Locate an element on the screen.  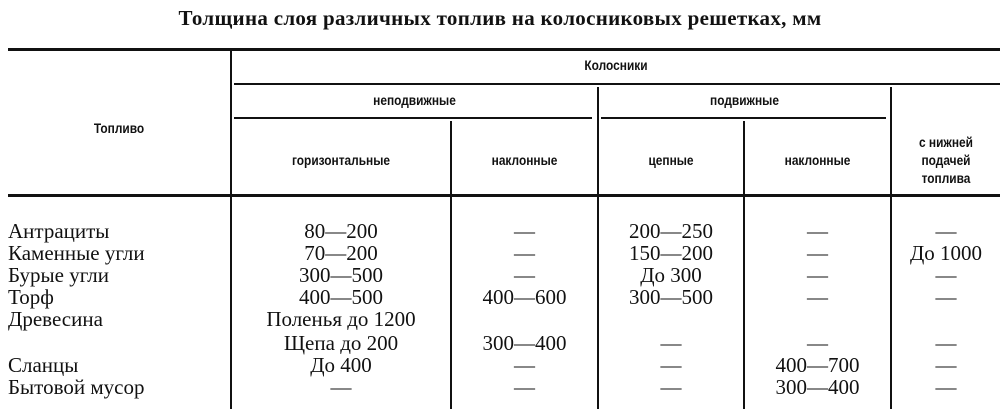
table-row: Древесина Поленья до 1200 is located at coordinates (500, 319).